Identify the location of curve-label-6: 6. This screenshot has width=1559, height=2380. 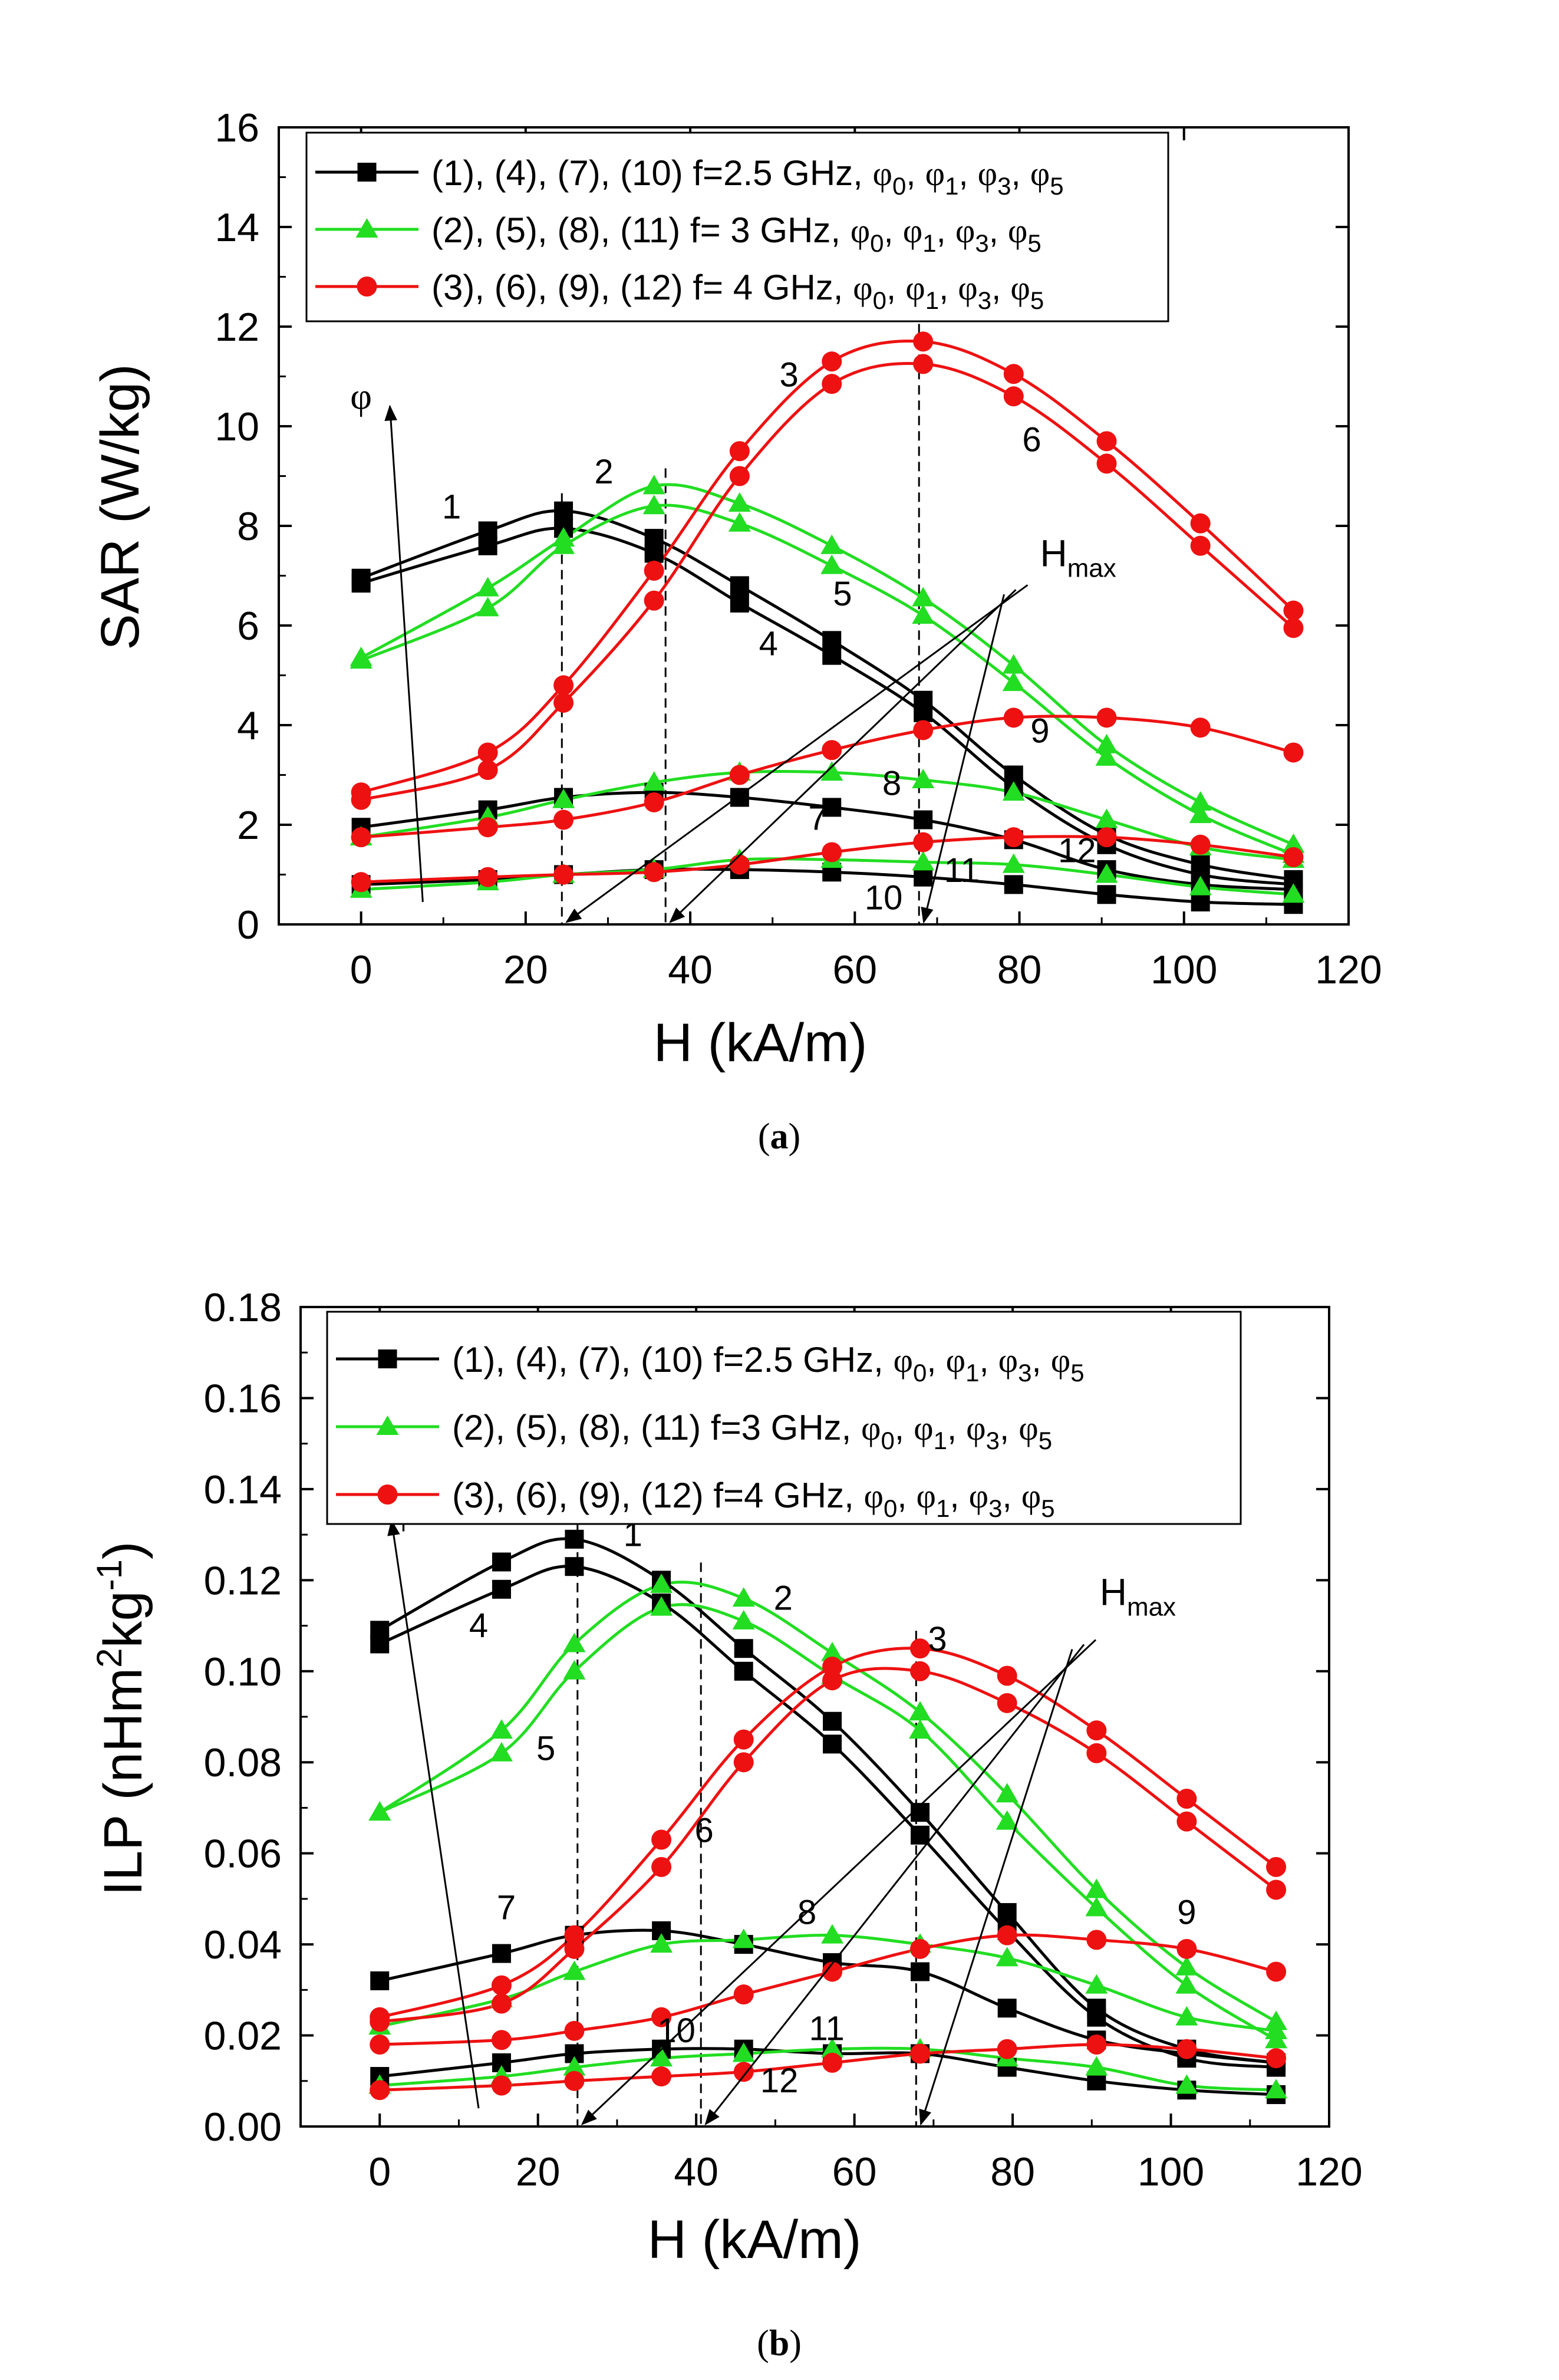
(703, 1830).